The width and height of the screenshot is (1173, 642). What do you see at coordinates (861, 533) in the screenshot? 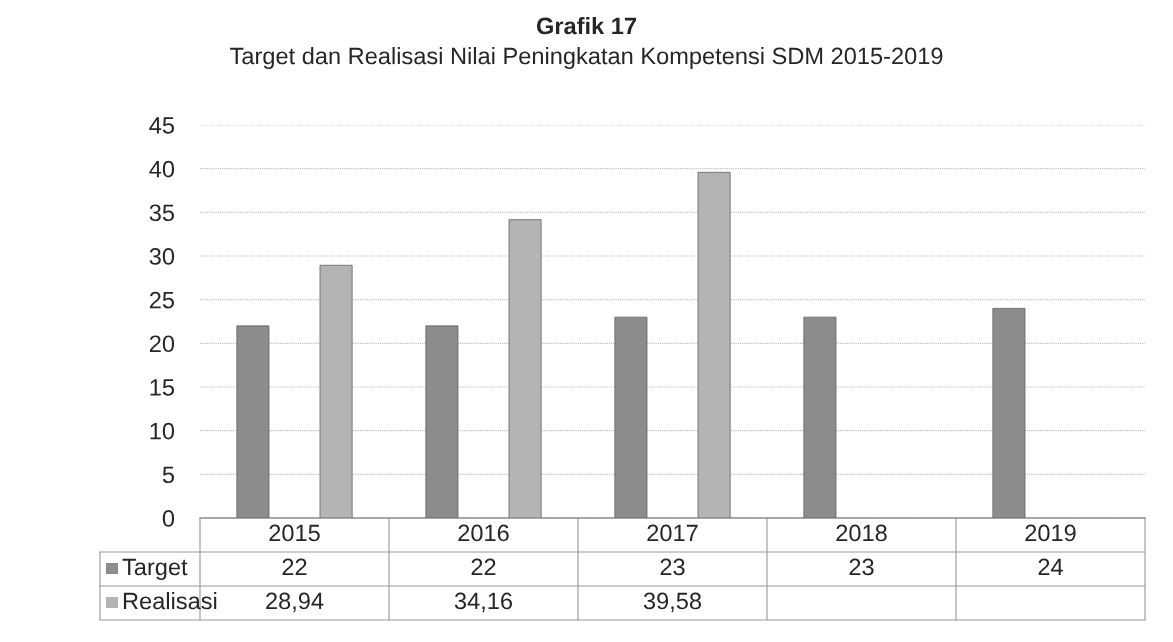
I see `x-tick-label: 2018` at bounding box center [861, 533].